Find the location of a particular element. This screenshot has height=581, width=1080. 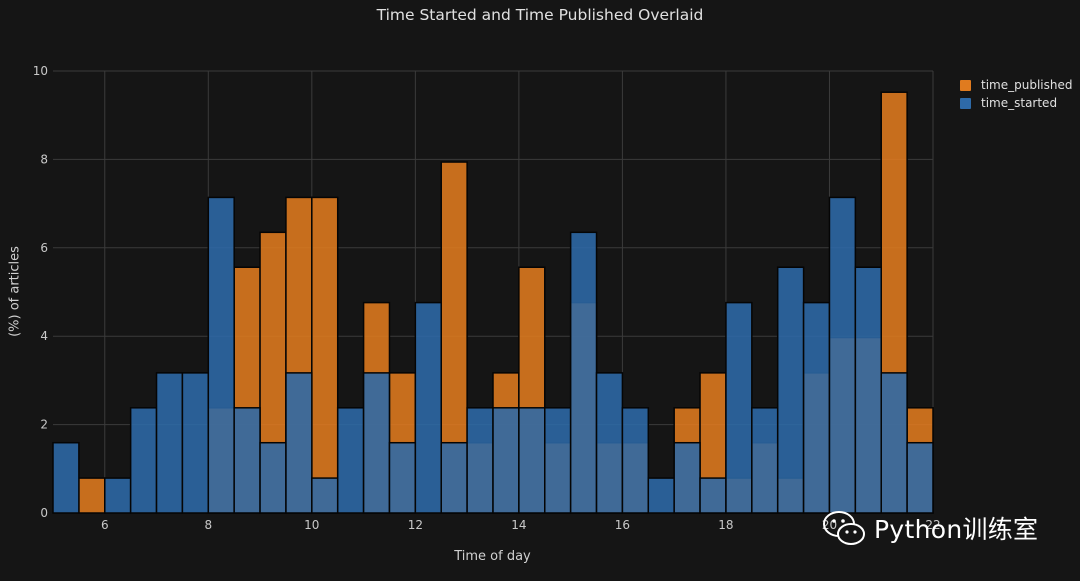

x-tick-label: 8 is located at coordinates (208, 525).